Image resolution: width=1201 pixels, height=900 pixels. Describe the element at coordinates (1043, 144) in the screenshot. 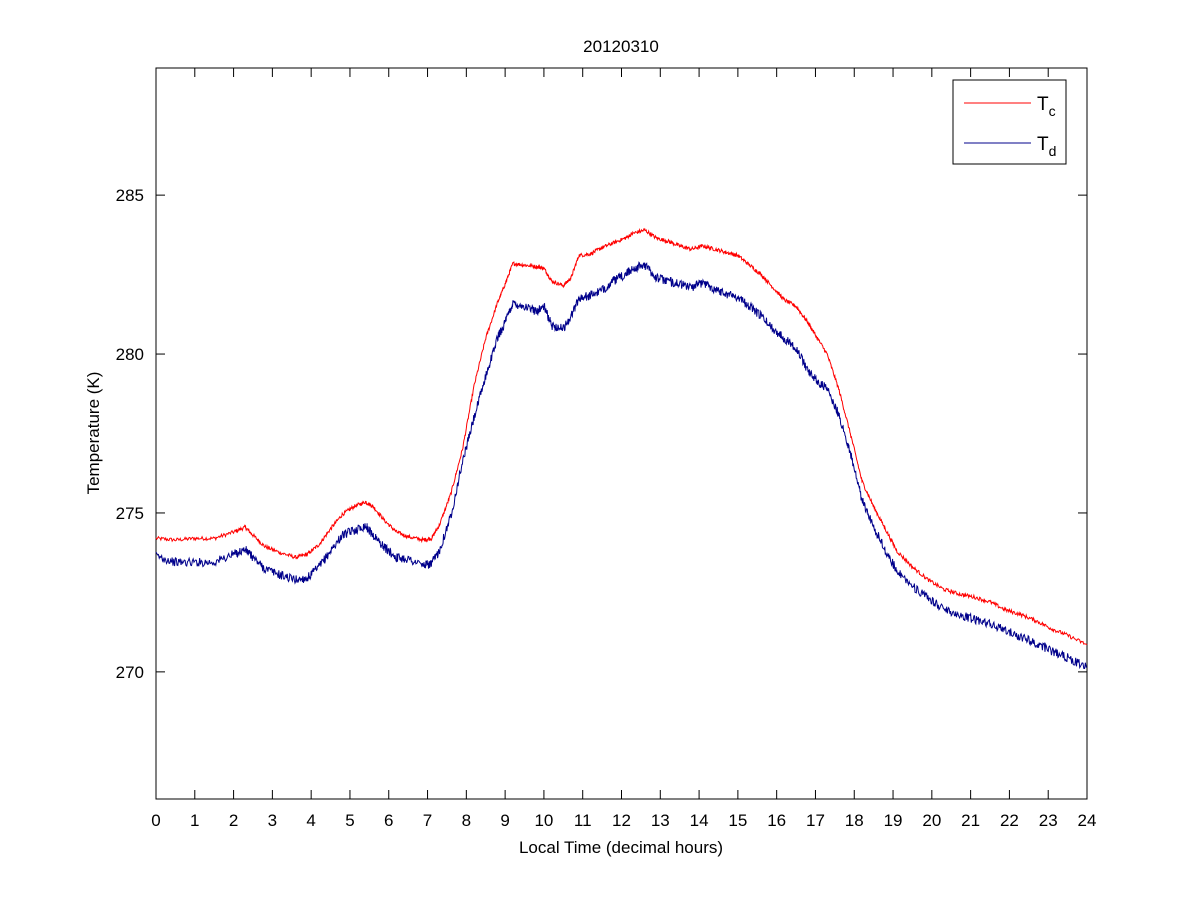

I see `legend-label-td-base: T` at that location.